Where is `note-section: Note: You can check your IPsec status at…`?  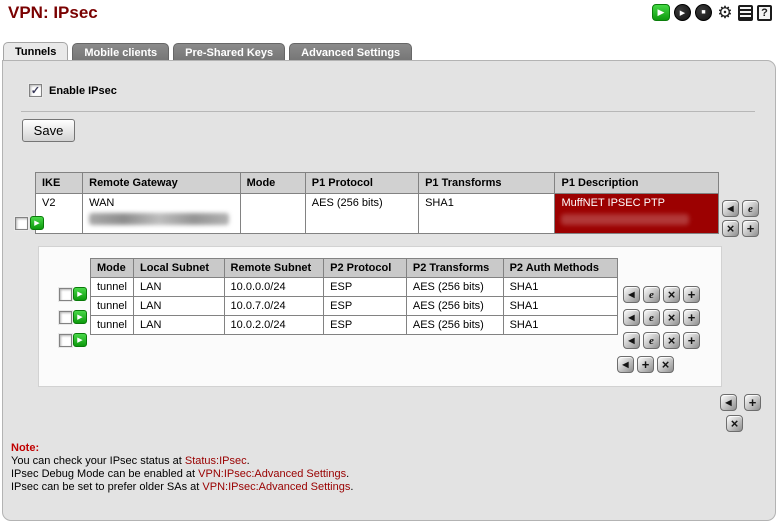 note-section: Note: You can check your IPsec status at… is located at coordinates (182, 468).